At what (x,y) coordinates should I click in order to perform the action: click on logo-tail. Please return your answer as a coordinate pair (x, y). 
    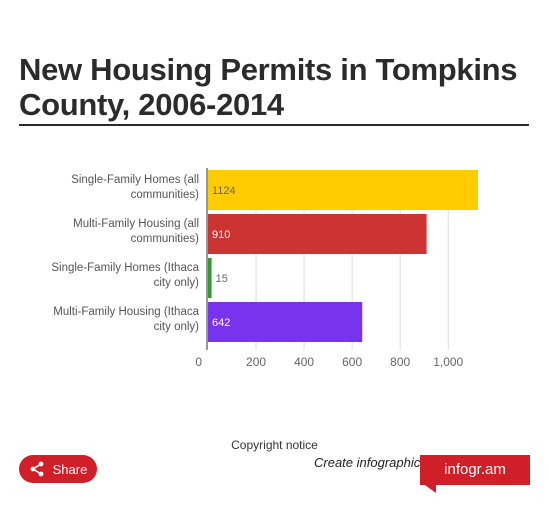
    Looking at the image, I should click on (429, 488).